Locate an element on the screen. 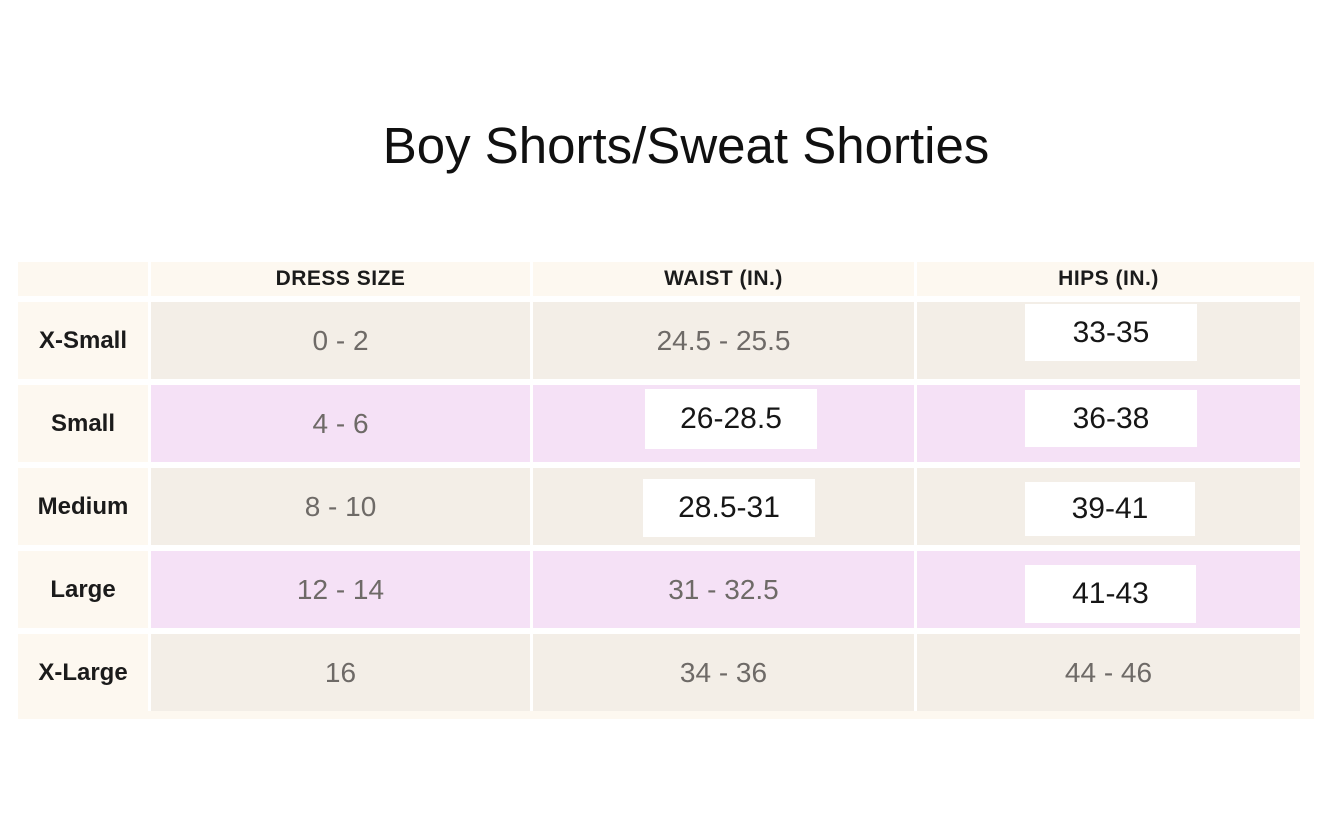 The height and width of the screenshot is (832, 1338). white-patch-large-hips: 41-43 is located at coordinates (1110, 594).